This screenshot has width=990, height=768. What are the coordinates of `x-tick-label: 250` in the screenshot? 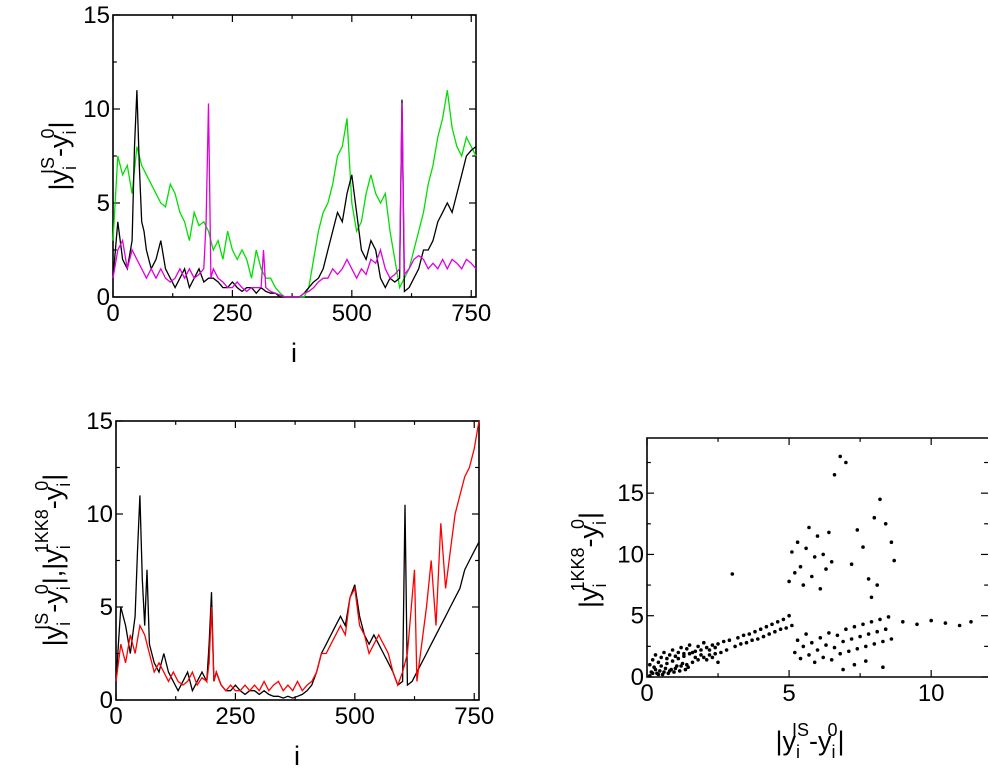 It's located at (232, 313).